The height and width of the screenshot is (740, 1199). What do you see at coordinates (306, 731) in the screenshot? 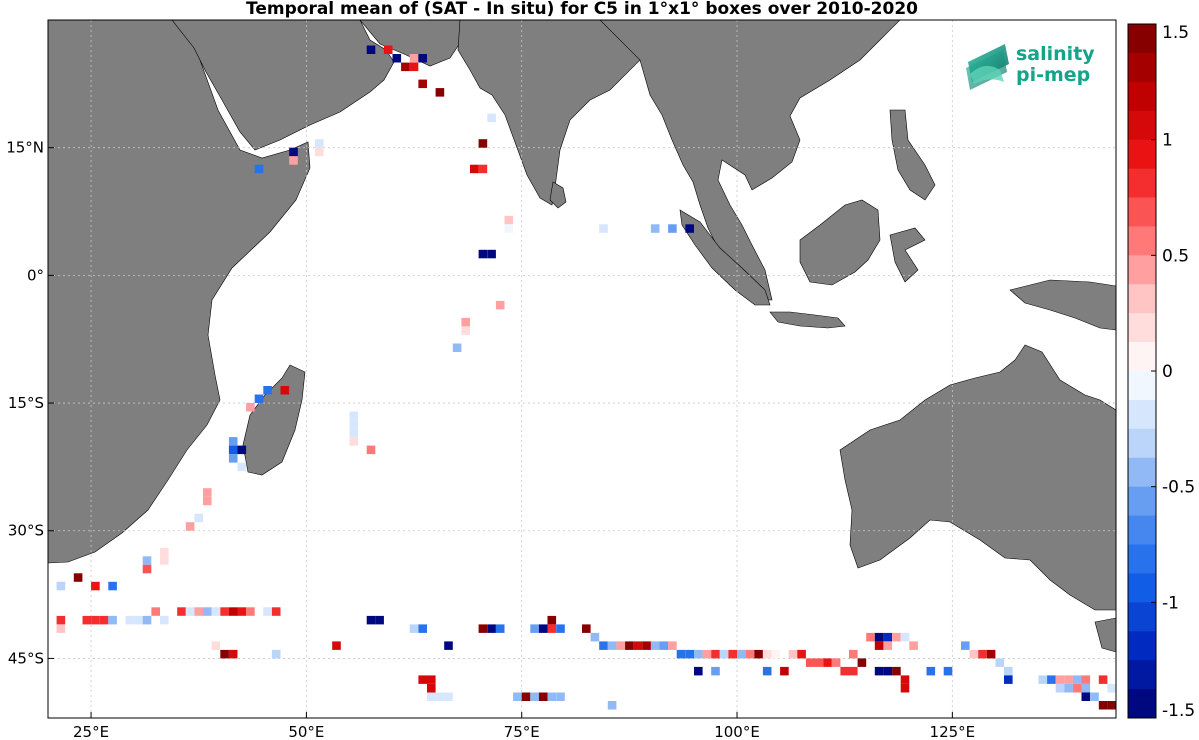
I see `x-tick-label: 50°E` at bounding box center [306, 731].